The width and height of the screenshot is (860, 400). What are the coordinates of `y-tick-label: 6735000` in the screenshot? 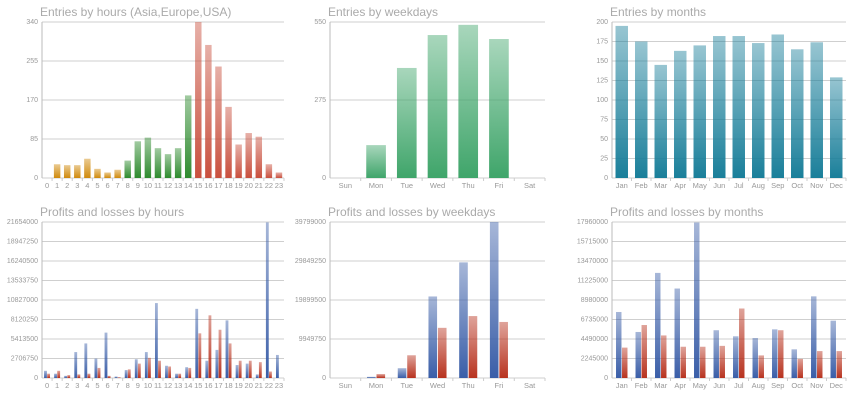 It's located at (594, 319).